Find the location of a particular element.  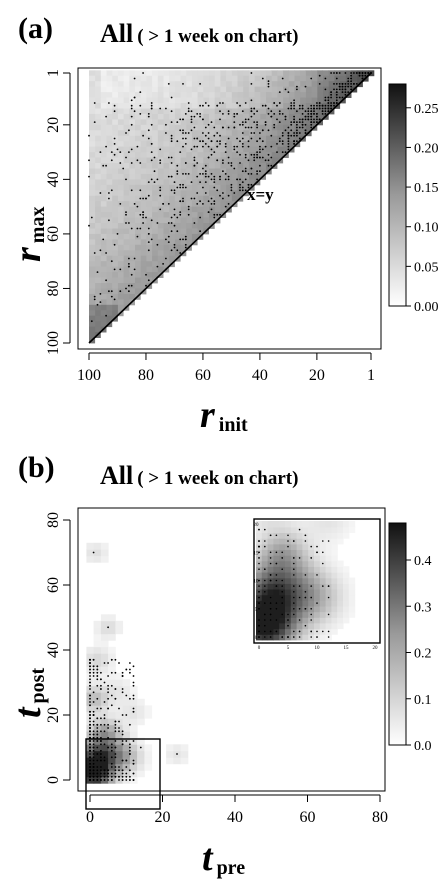

inset-y-tick-label: 20 is located at coordinates (257, 525).